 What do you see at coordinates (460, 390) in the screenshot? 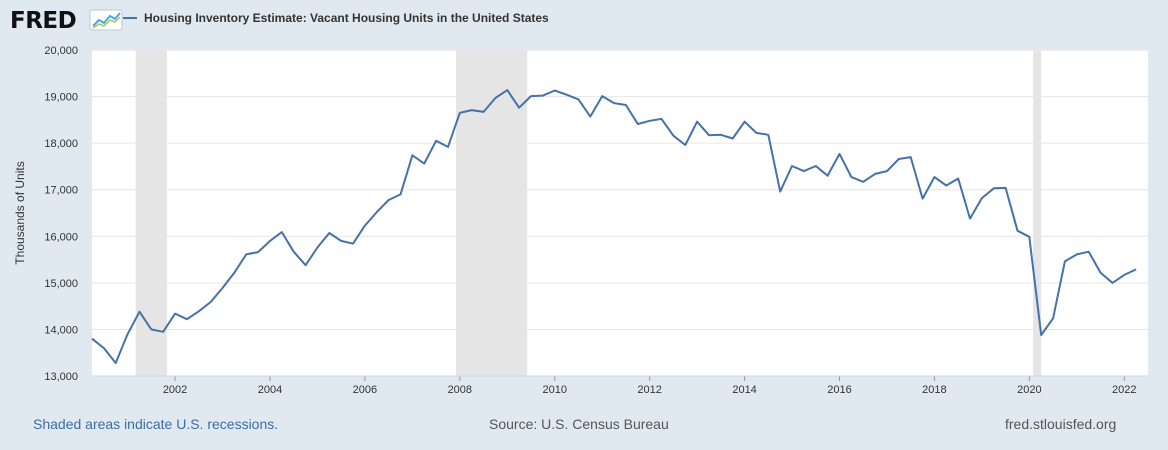
I see `x-tick-label: 2008` at bounding box center [460, 390].